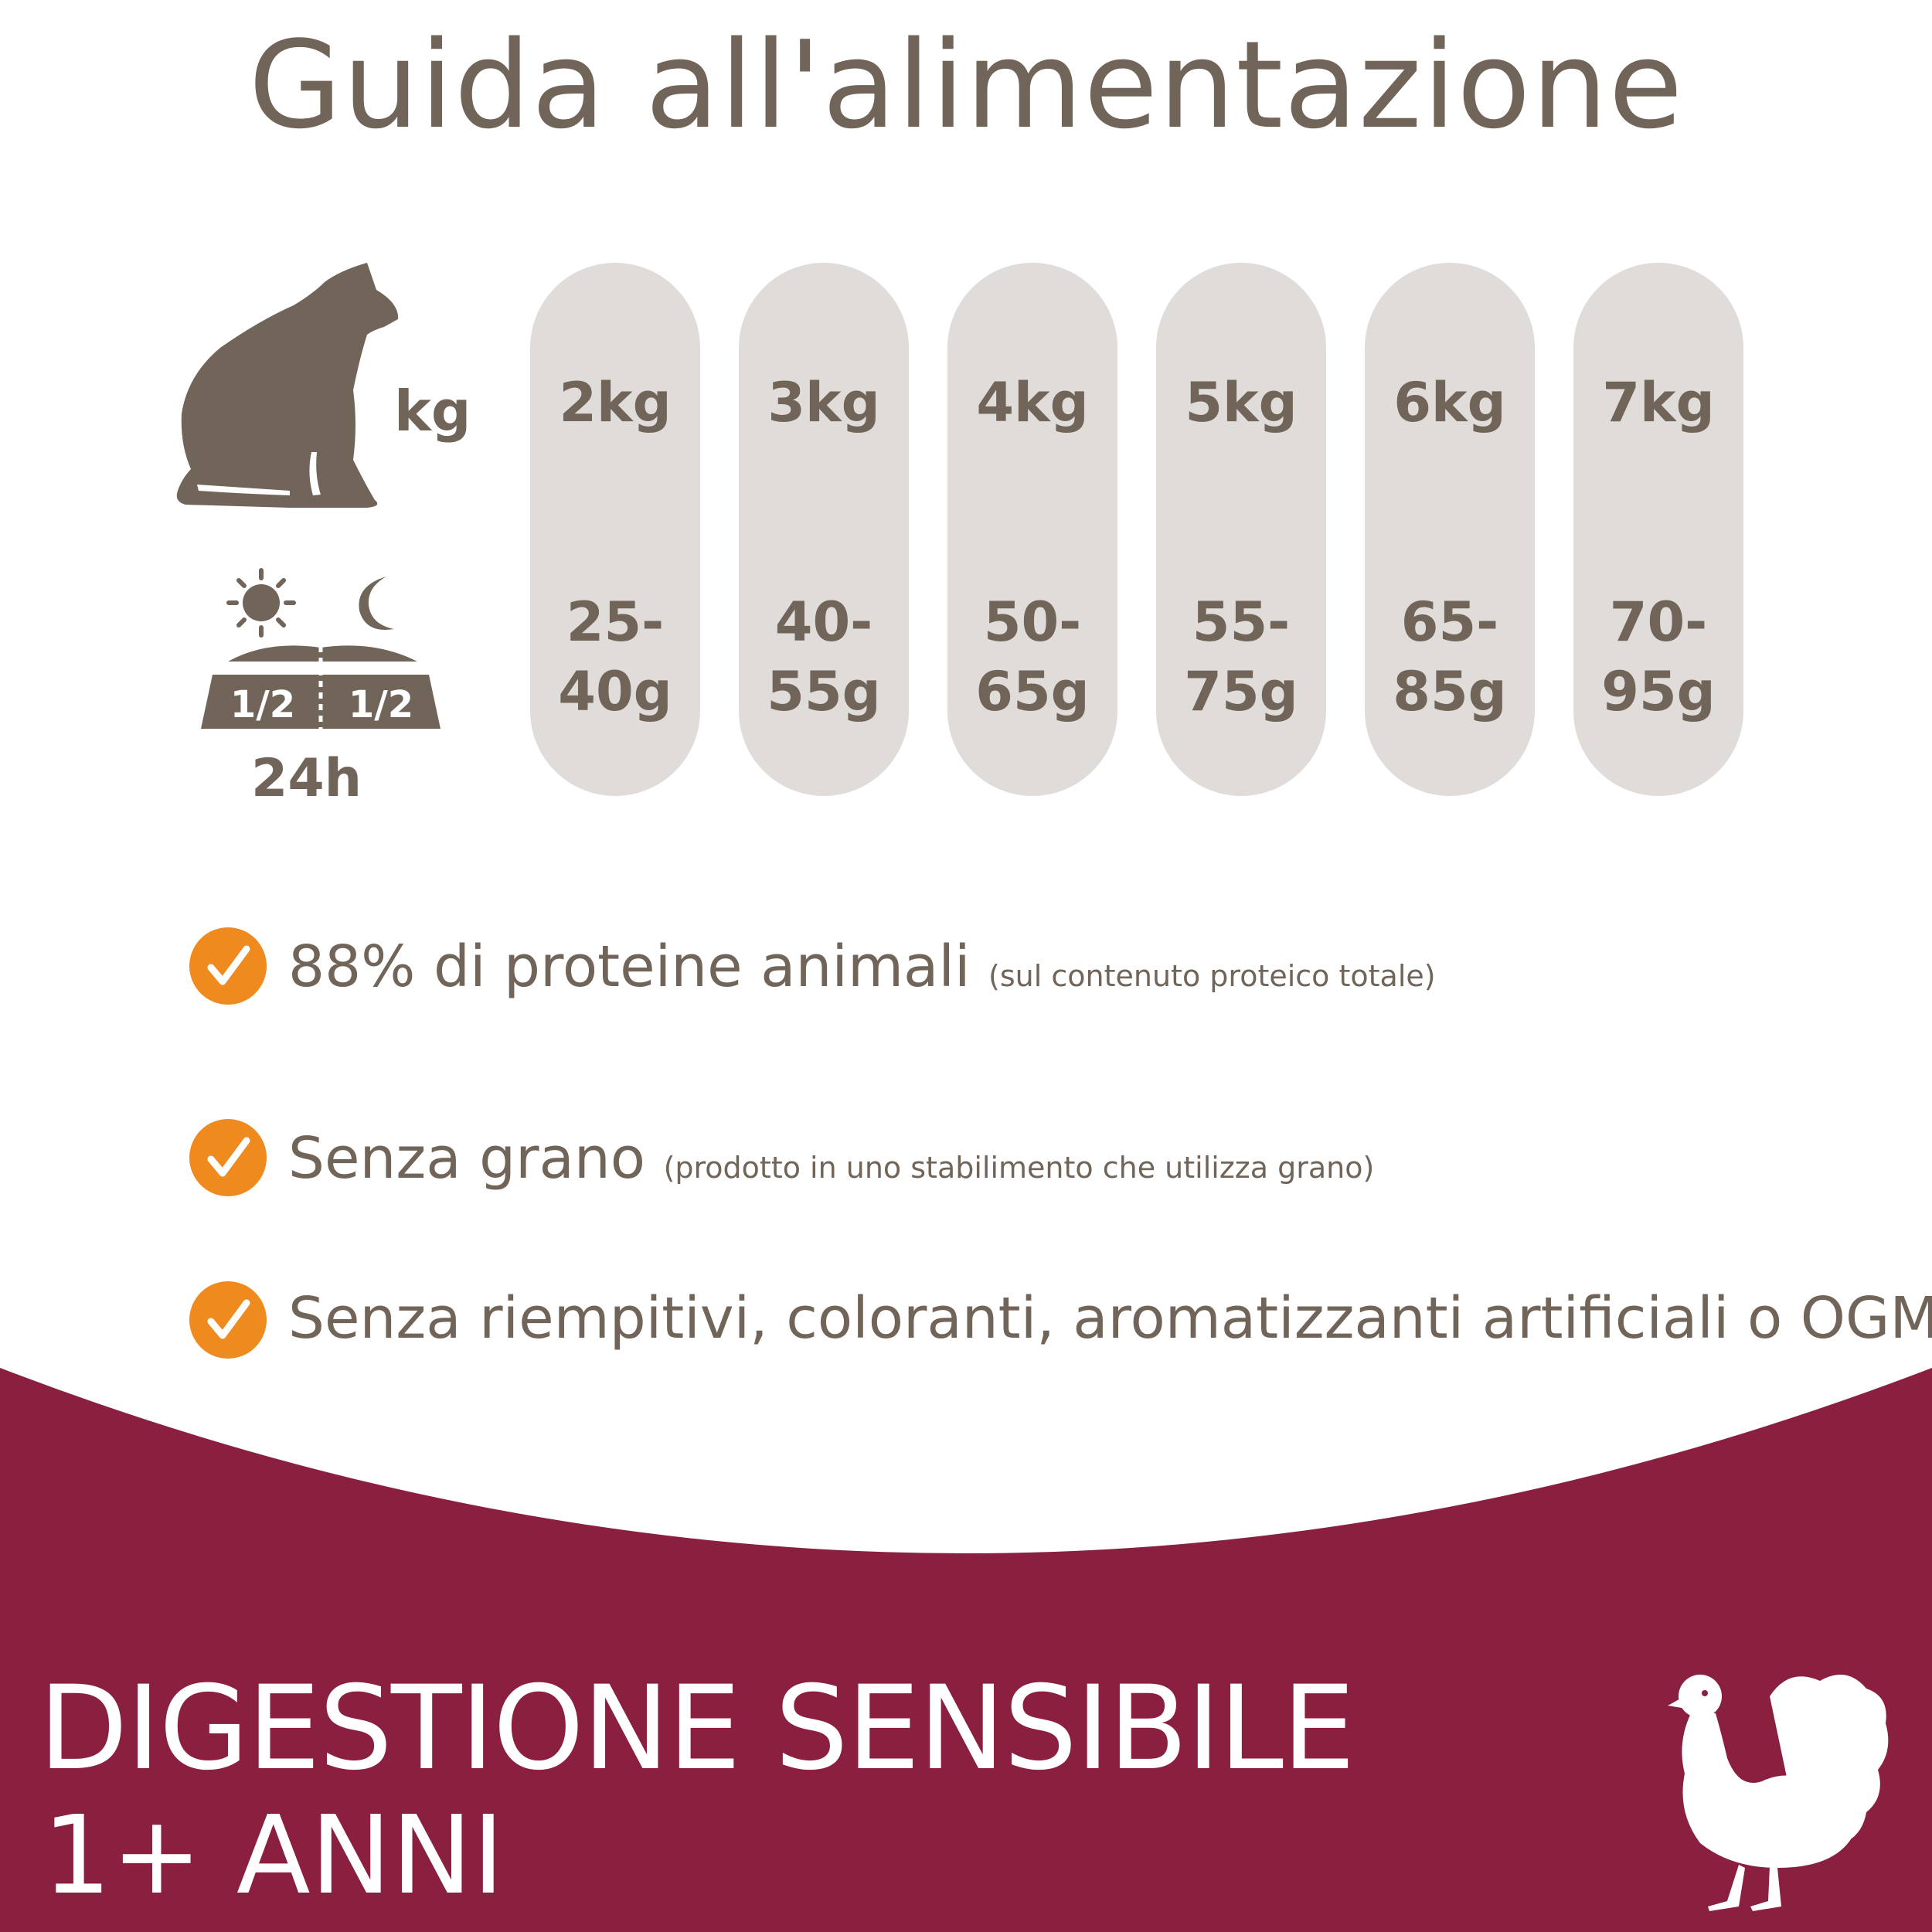 The height and width of the screenshot is (1932, 1932). What do you see at coordinates (287, 385) in the screenshot?
I see `cat-icon` at bounding box center [287, 385].